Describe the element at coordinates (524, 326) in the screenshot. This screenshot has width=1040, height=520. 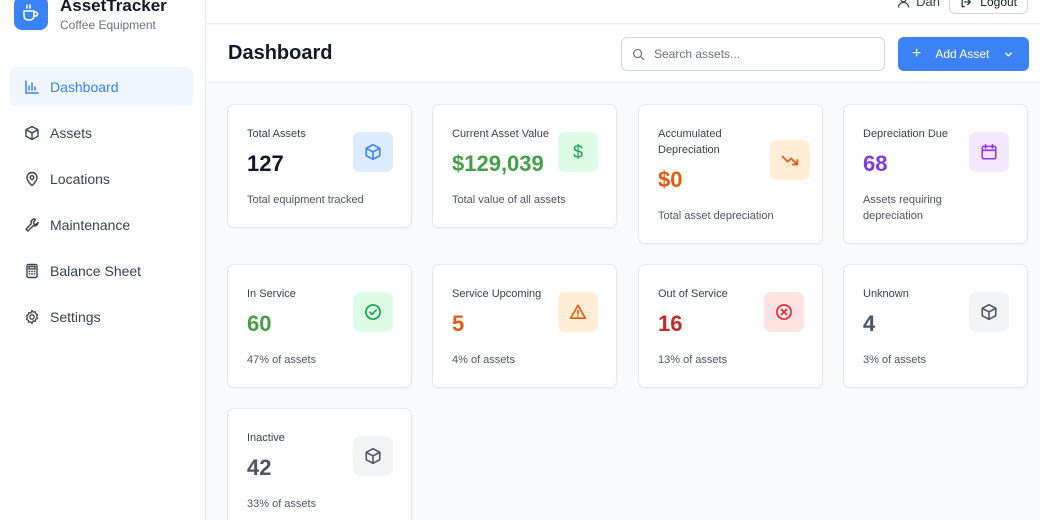
I see `stat-card-service-upcoming: Service Upcoming 5 4% of assets` at that location.